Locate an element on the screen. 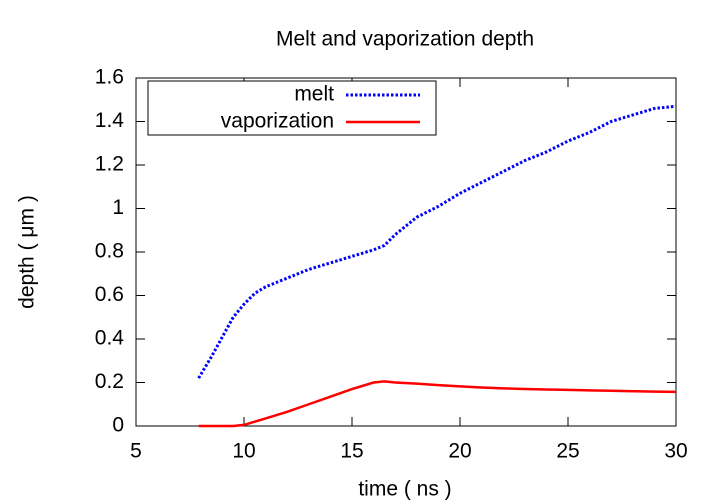  x-tick-label: 10 is located at coordinates (243, 451).